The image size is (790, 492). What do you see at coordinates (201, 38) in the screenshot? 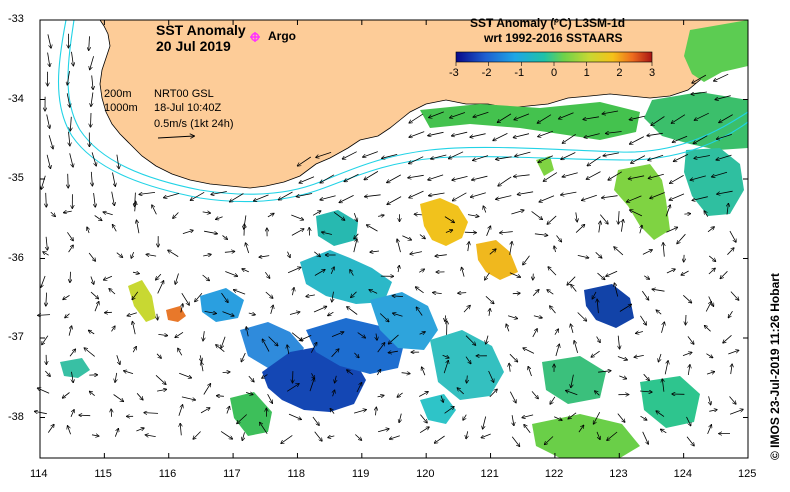
I see `map-title: SST Anomaly 20 Jul 2019` at bounding box center [201, 38].